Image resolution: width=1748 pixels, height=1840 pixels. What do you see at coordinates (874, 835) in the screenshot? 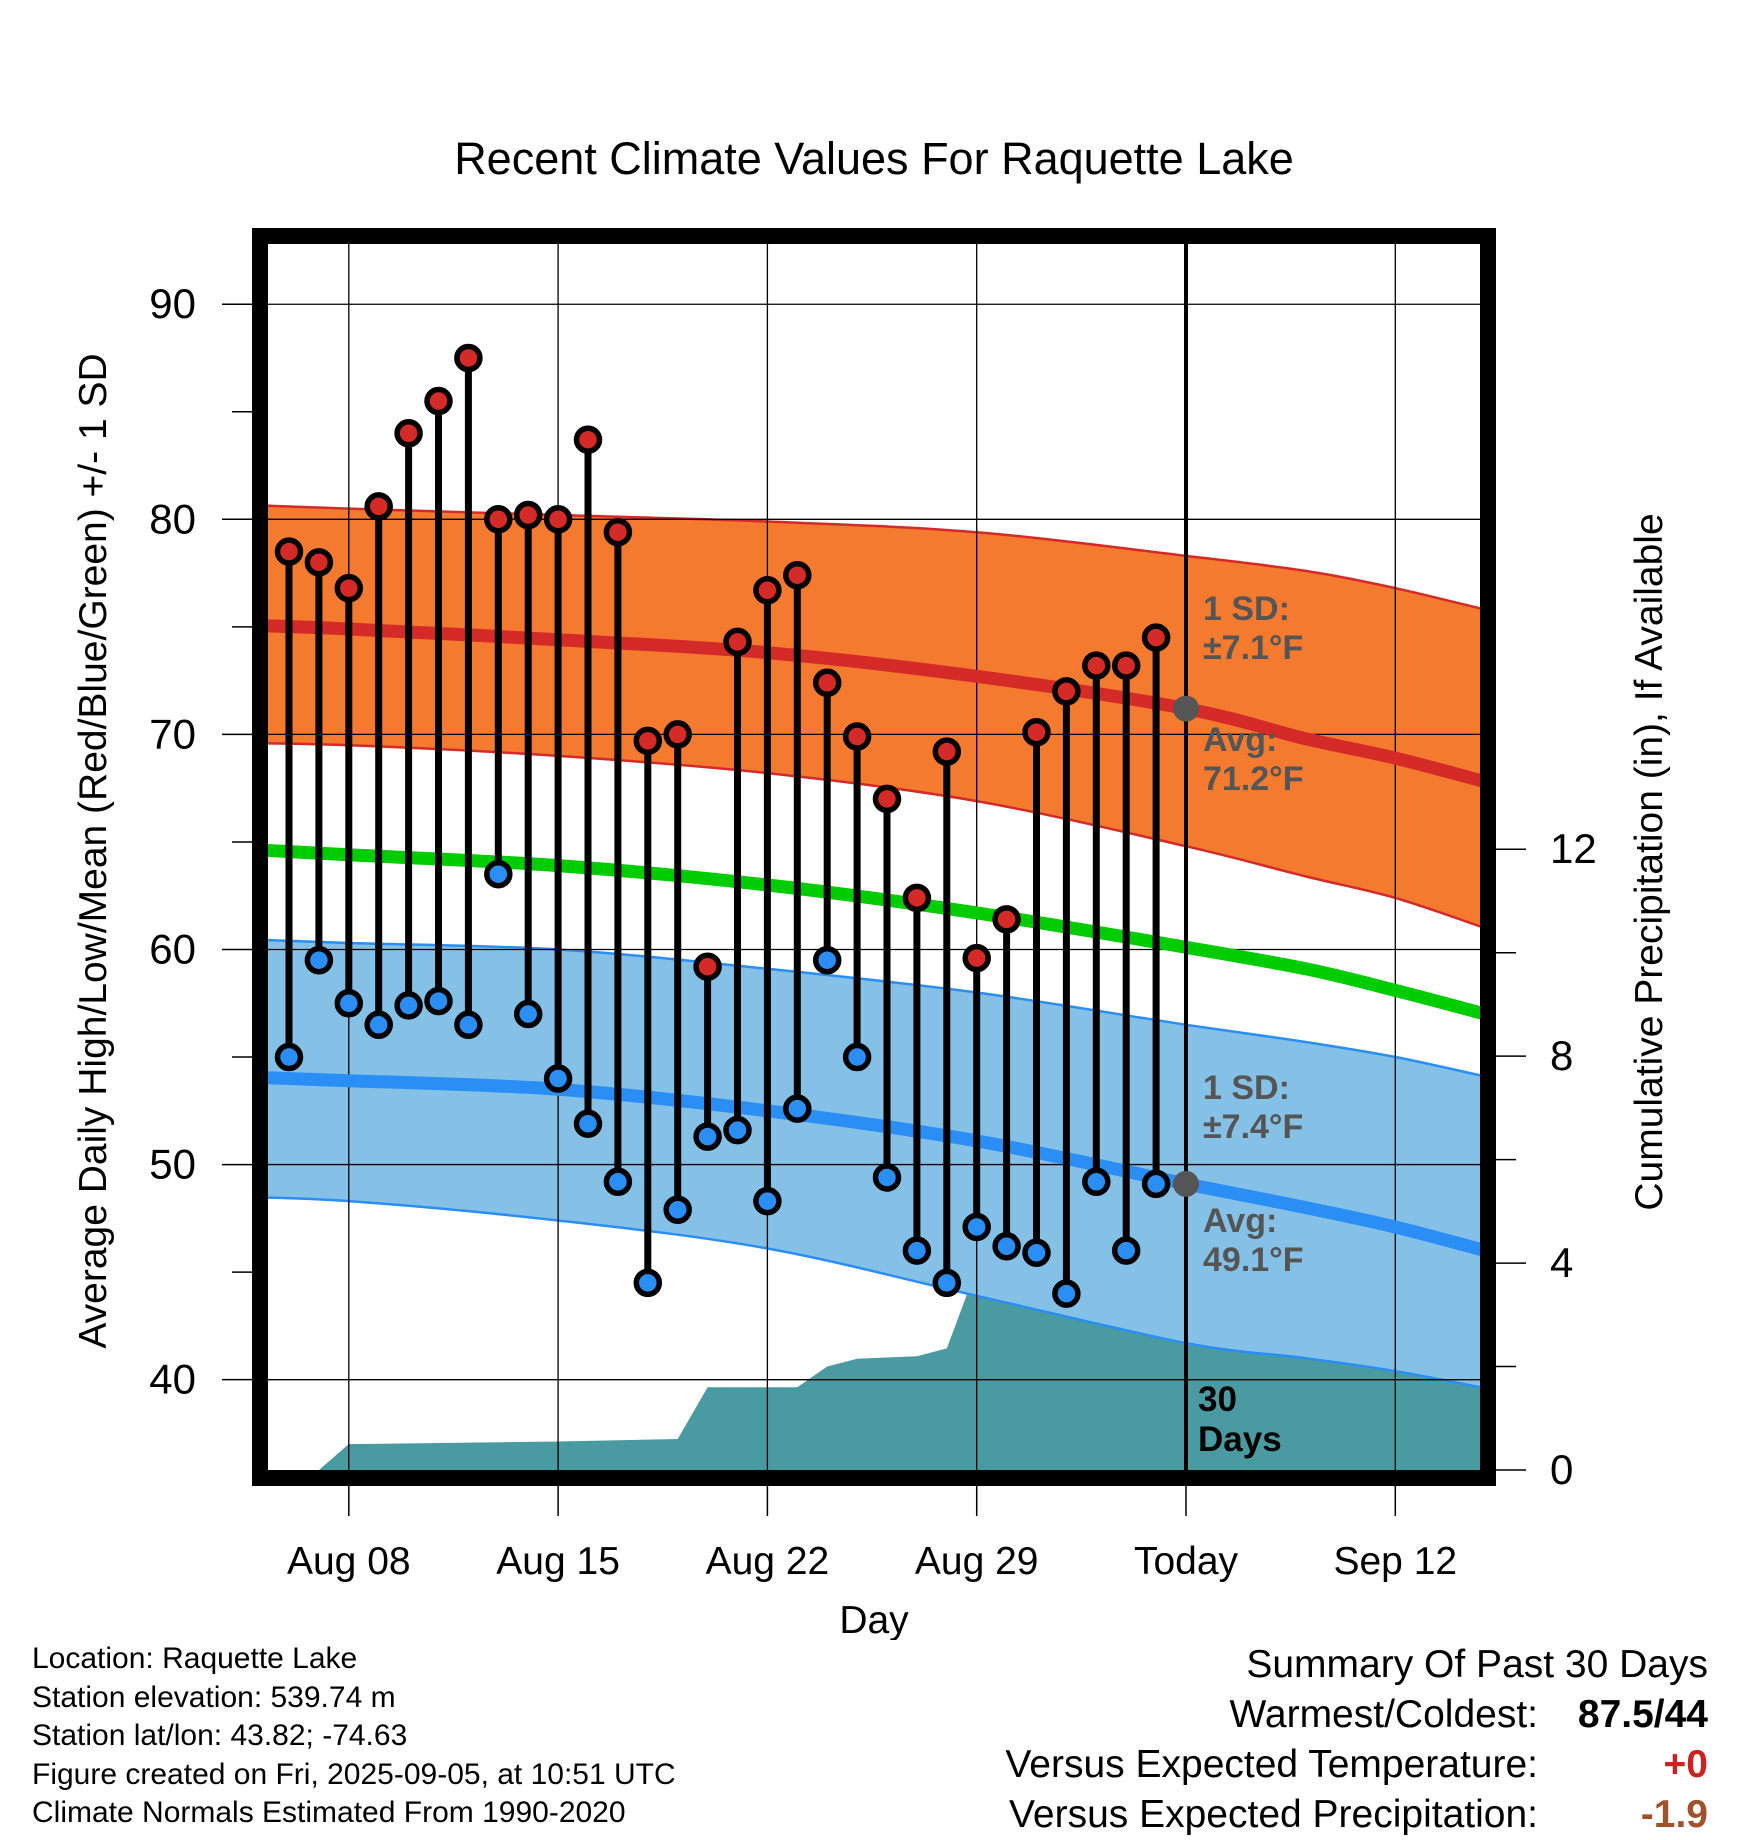
I see `high-minus-sd-line` at bounding box center [874, 835].